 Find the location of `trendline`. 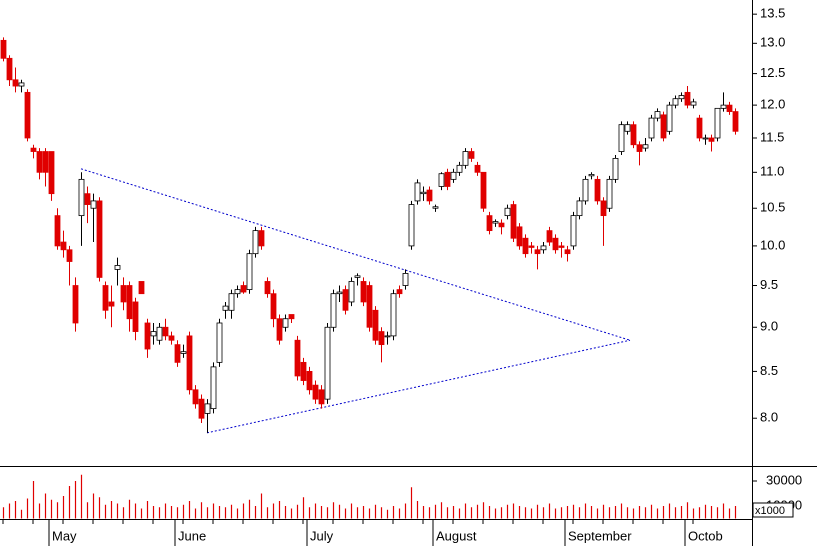

trendline is located at coordinates (418, 386).